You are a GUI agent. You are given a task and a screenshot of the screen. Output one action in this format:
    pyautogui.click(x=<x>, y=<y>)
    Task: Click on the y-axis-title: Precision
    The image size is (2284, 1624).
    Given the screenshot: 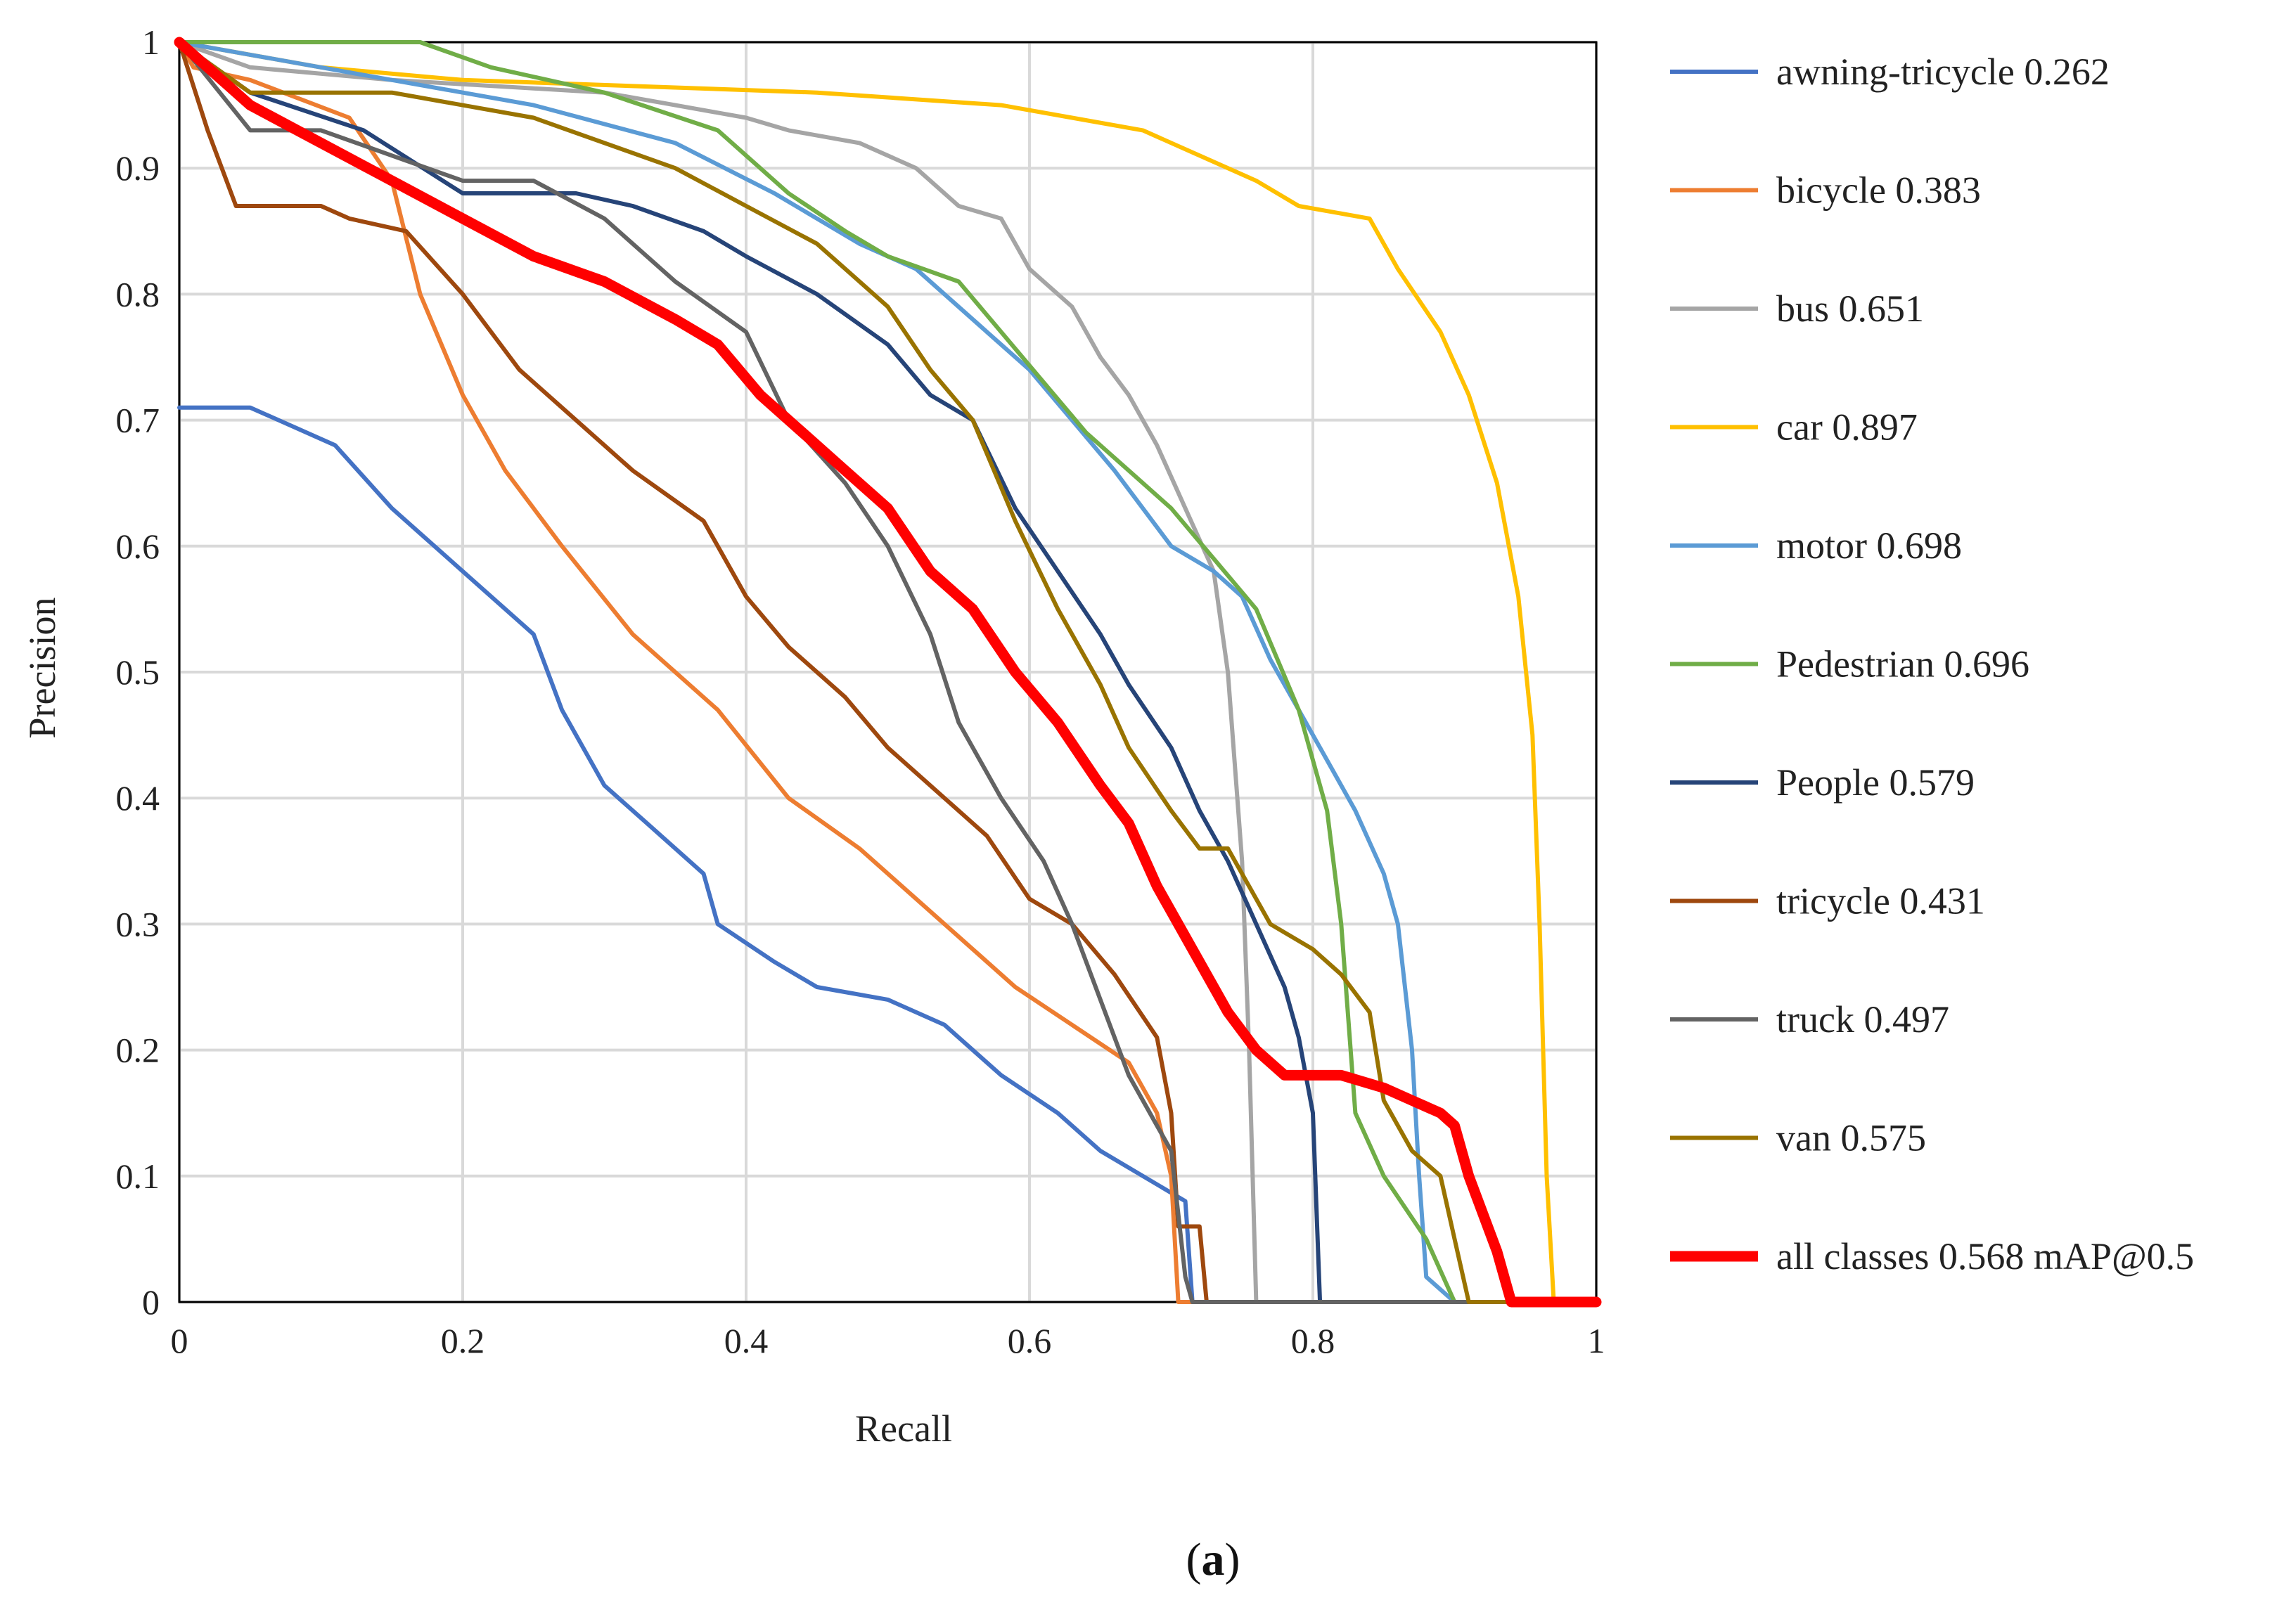 What is the action you would take?
    pyautogui.click(x=42, y=668)
    